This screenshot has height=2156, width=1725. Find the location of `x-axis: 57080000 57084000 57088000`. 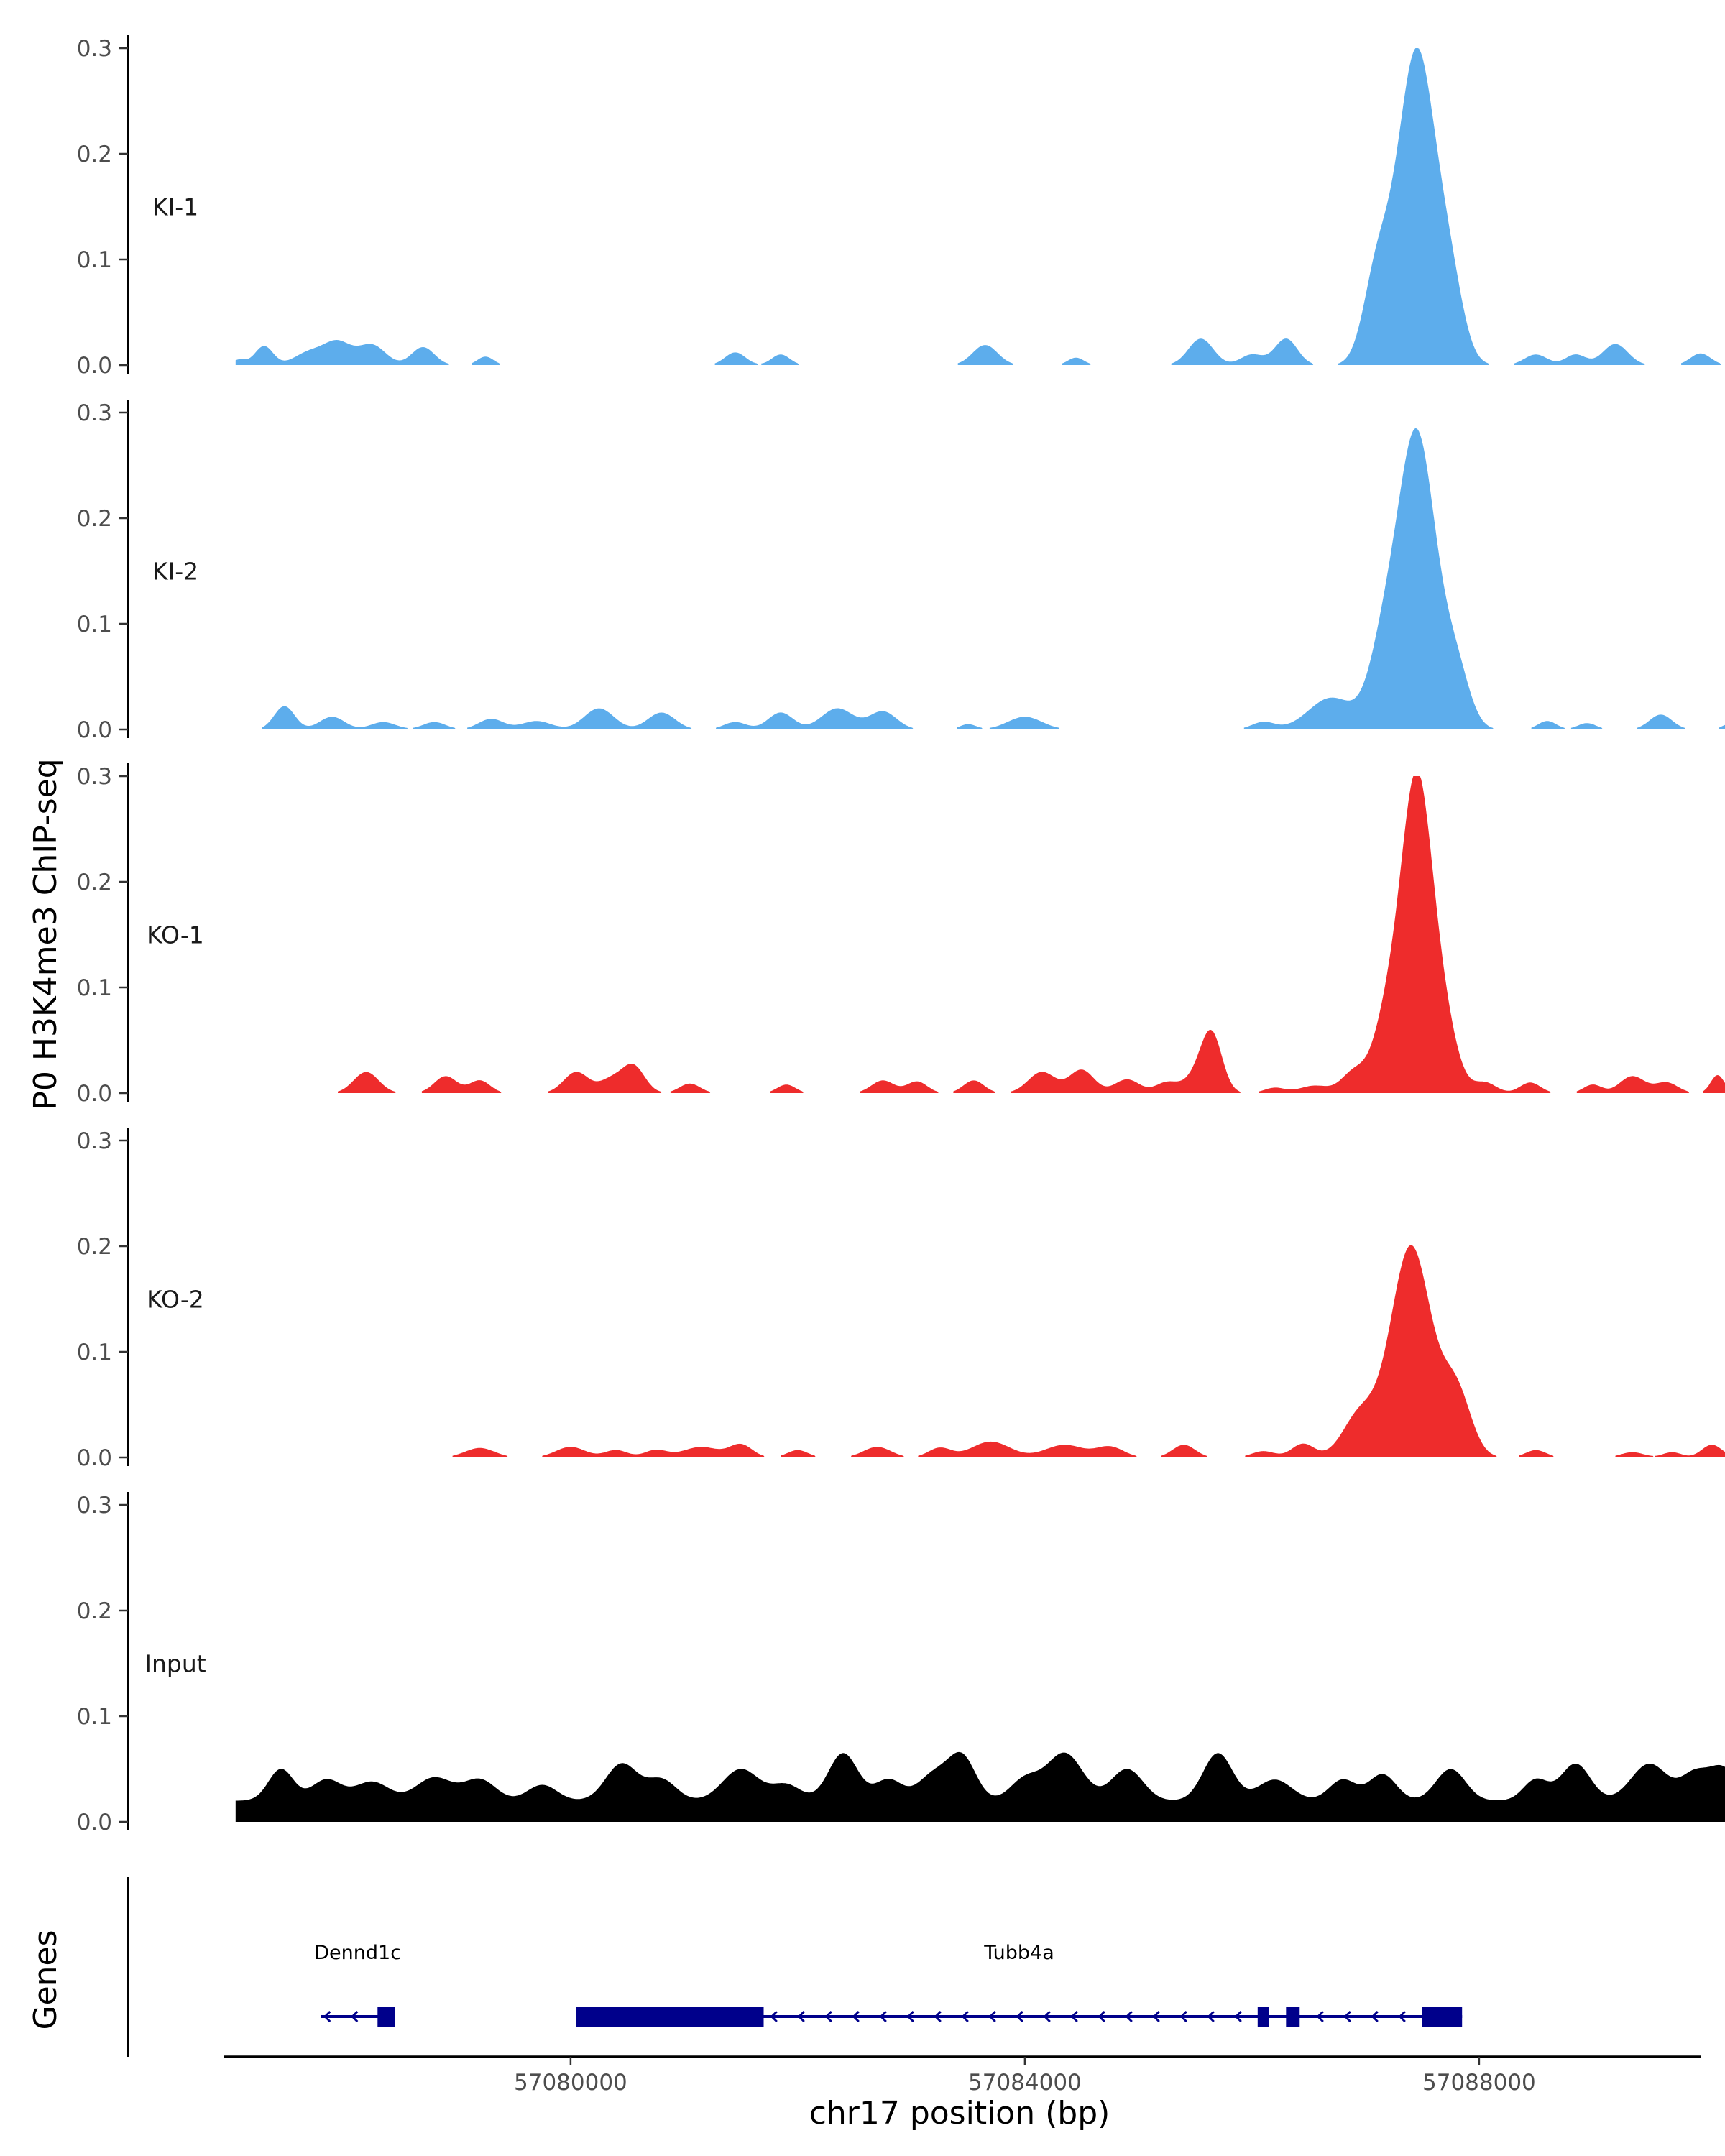

x-axis: 57080000 57084000 57088000 is located at coordinates (962, 2075).